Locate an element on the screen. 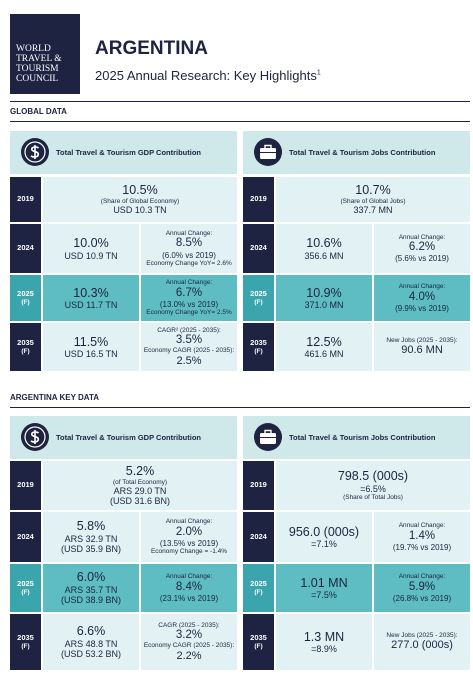 The height and width of the screenshot is (700, 473). cell-share: 10.7% is located at coordinates (373, 190).